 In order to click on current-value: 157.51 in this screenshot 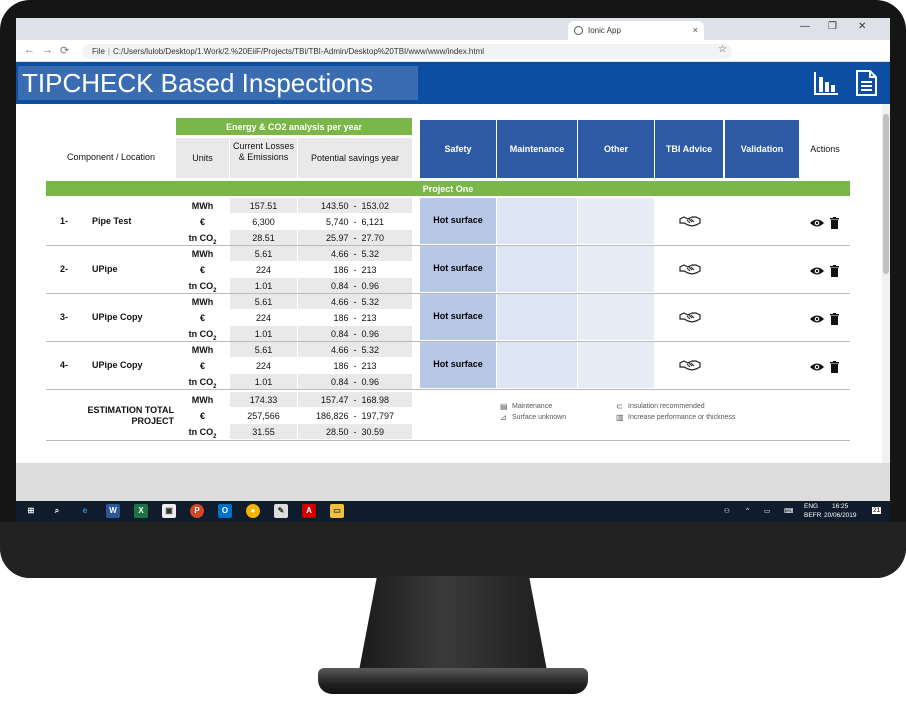, I will do `click(263, 205)`.